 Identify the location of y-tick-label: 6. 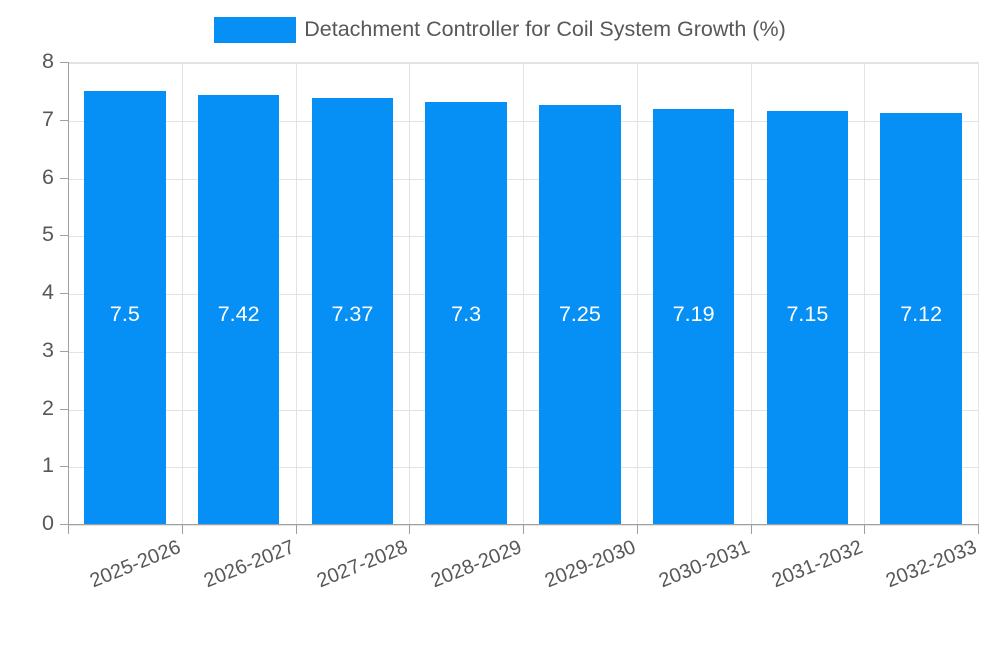
(48, 176).